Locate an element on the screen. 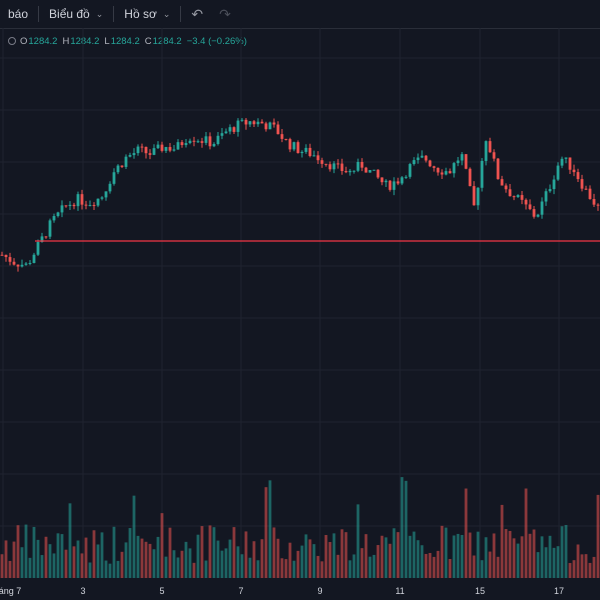 The image size is (600, 600). redo-icon: ↷ is located at coordinates (225, 13).